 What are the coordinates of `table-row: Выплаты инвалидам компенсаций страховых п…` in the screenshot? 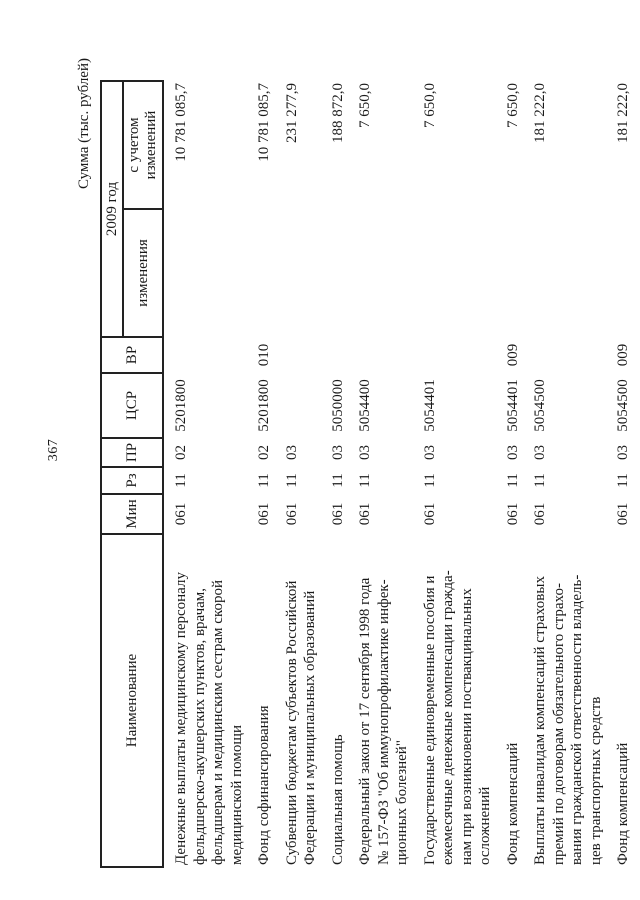 It's located at (563, 474).